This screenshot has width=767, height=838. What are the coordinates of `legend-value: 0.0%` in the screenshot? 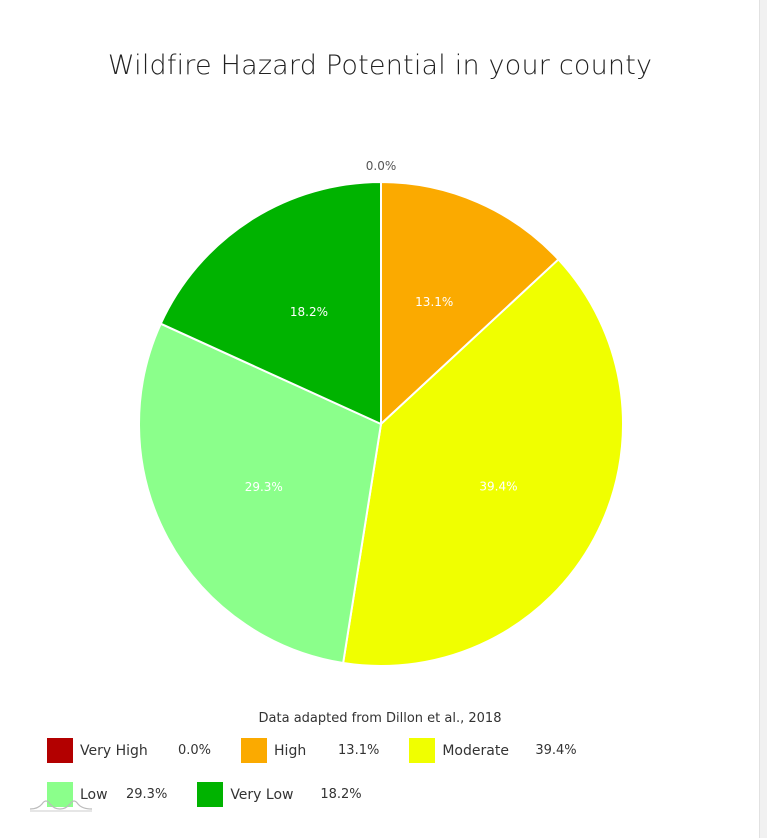 It's located at (195, 750).